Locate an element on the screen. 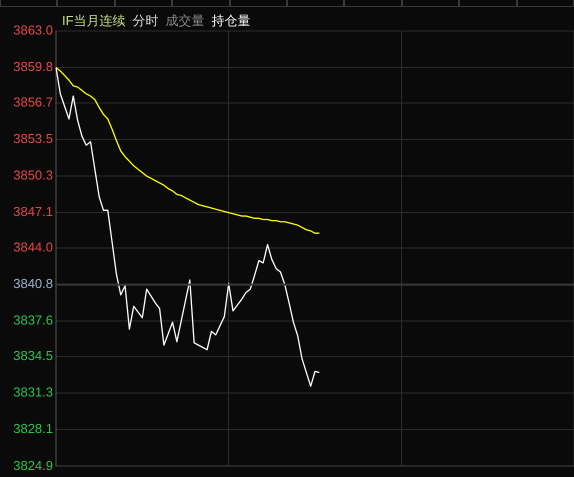 The height and width of the screenshot is (477, 574). y-tick-label: 3850.3 is located at coordinates (33, 175).